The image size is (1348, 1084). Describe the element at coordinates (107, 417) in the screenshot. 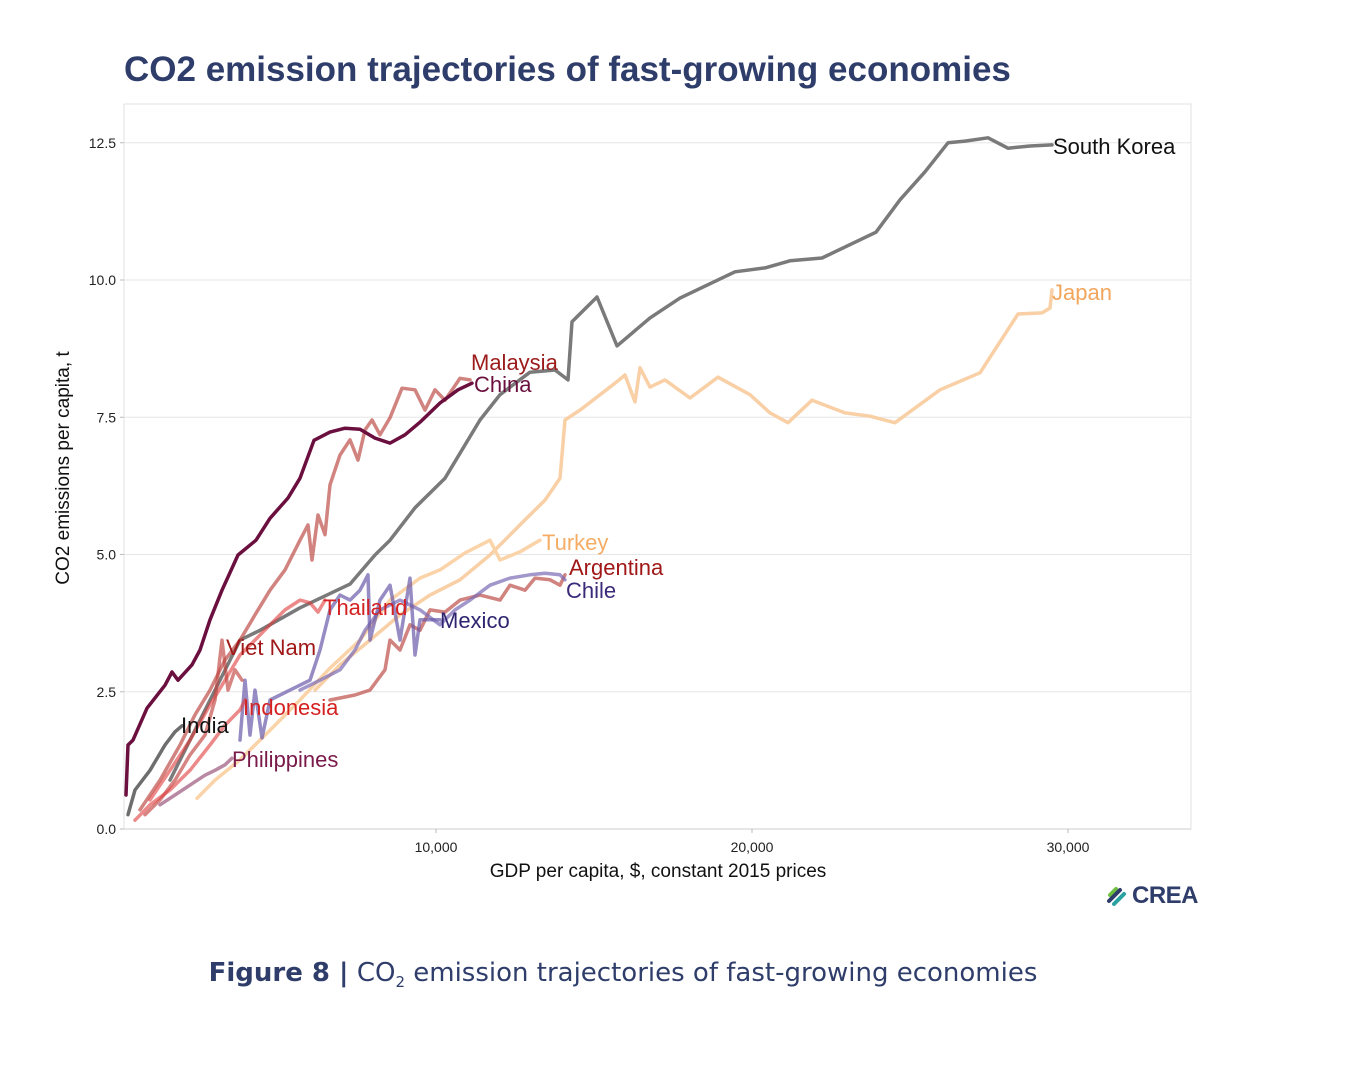

I see `y-tick-label: 7.5` at that location.